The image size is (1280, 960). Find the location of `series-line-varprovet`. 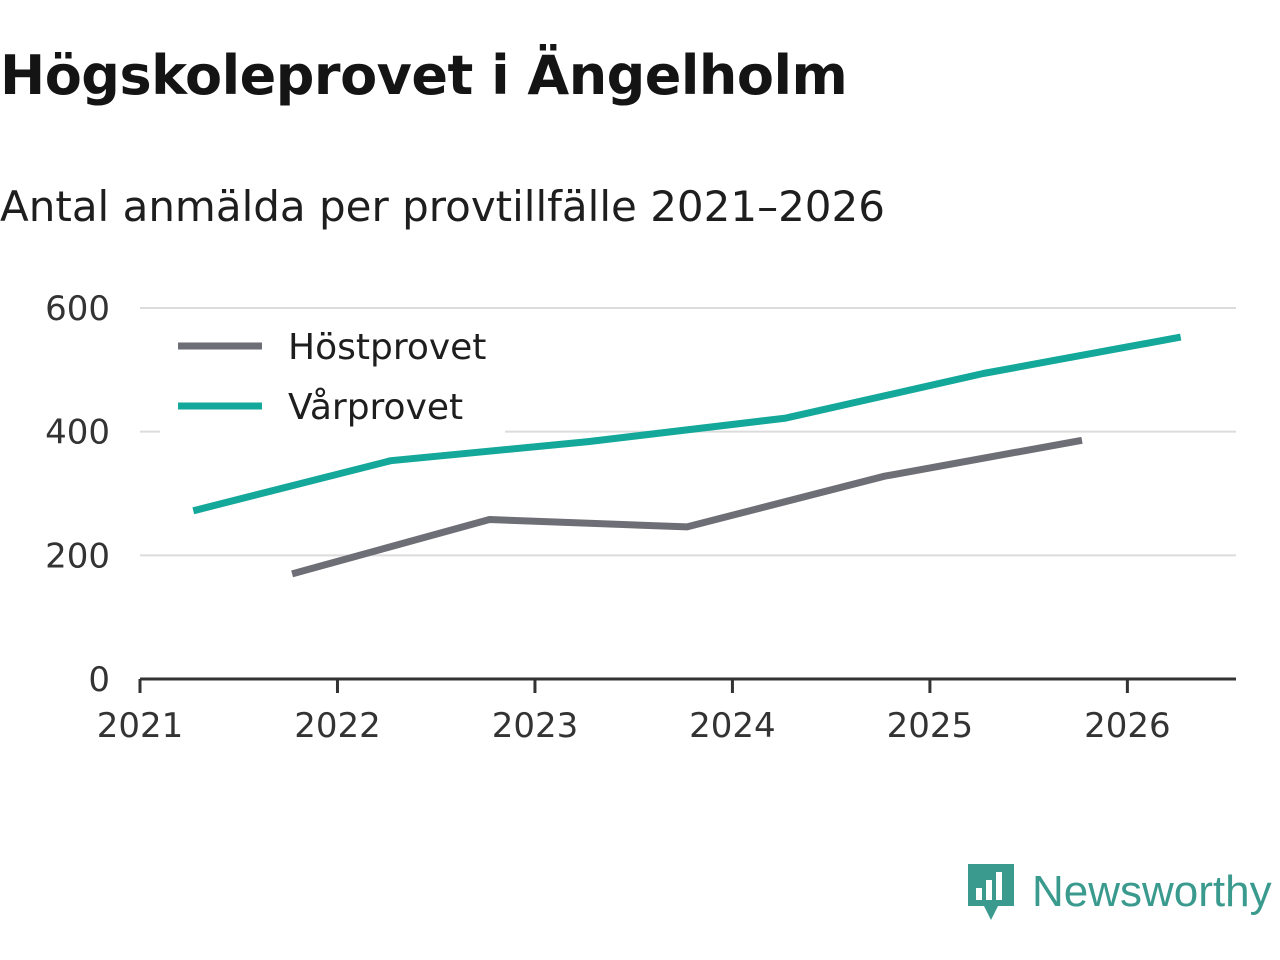

series-line-varprovet is located at coordinates (687, 424).